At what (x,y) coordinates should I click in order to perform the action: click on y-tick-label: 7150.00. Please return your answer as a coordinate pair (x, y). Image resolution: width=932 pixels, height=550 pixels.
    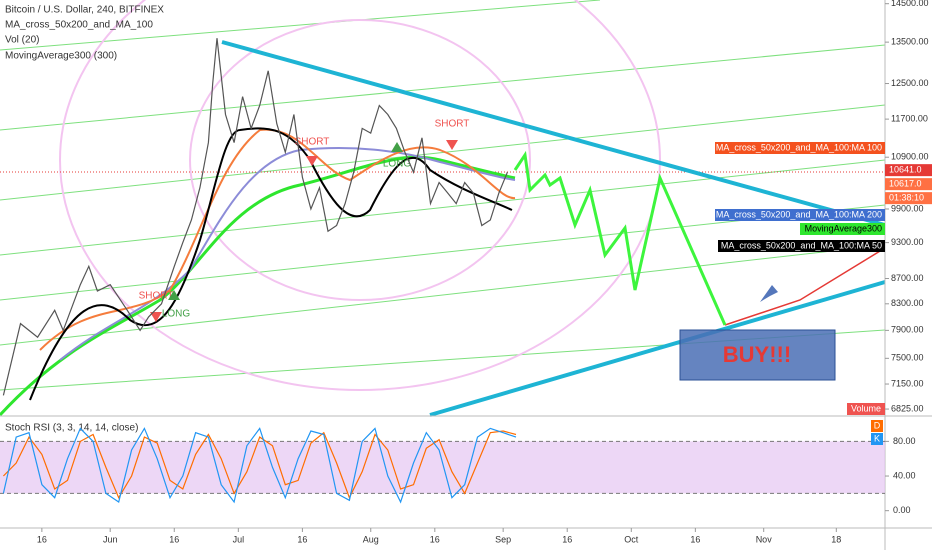
    Looking at the image, I should click on (907, 383).